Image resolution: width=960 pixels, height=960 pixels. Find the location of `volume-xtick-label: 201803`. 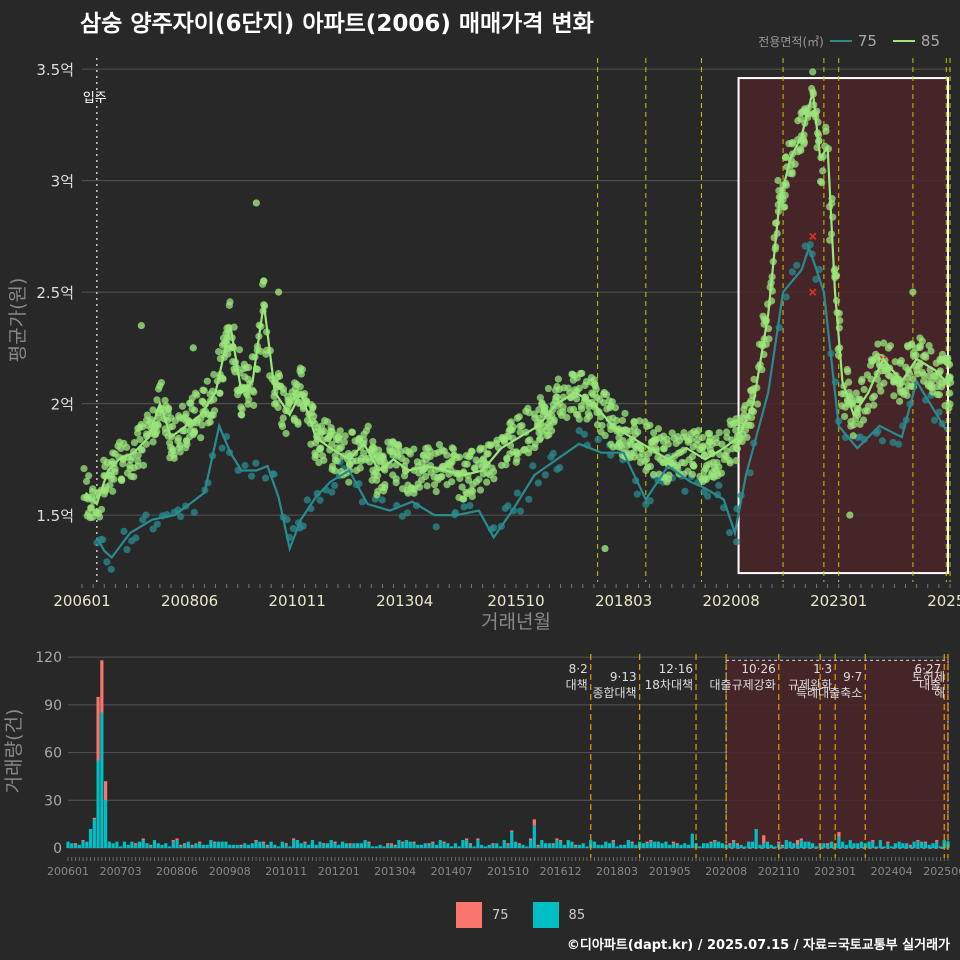

volume-xtick-label: 201803 is located at coordinates (617, 871).